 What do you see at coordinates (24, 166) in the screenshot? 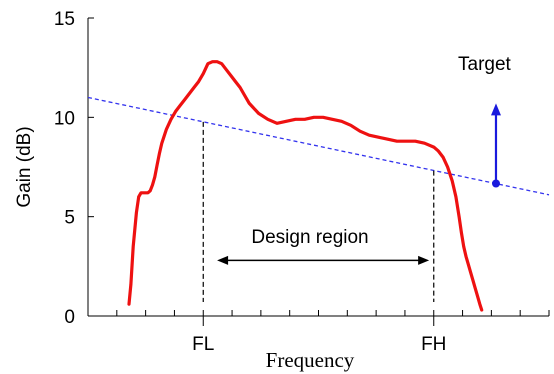
I see `y-axis-label: Gain (dB)` at bounding box center [24, 166].